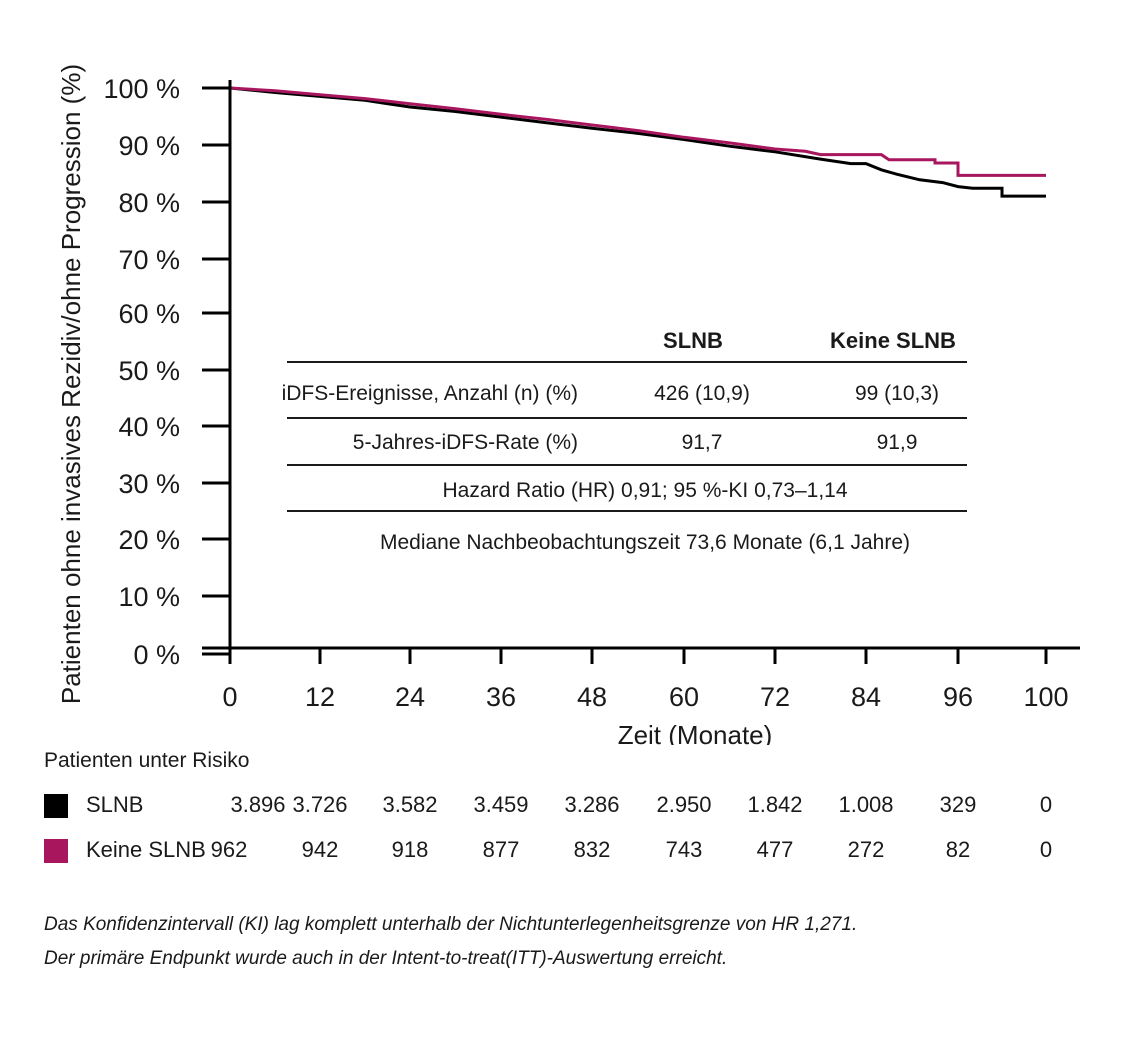 This screenshot has height=1044, width=1140. Describe the element at coordinates (958, 849) in the screenshot. I see `risk-cell: 82` at that location.